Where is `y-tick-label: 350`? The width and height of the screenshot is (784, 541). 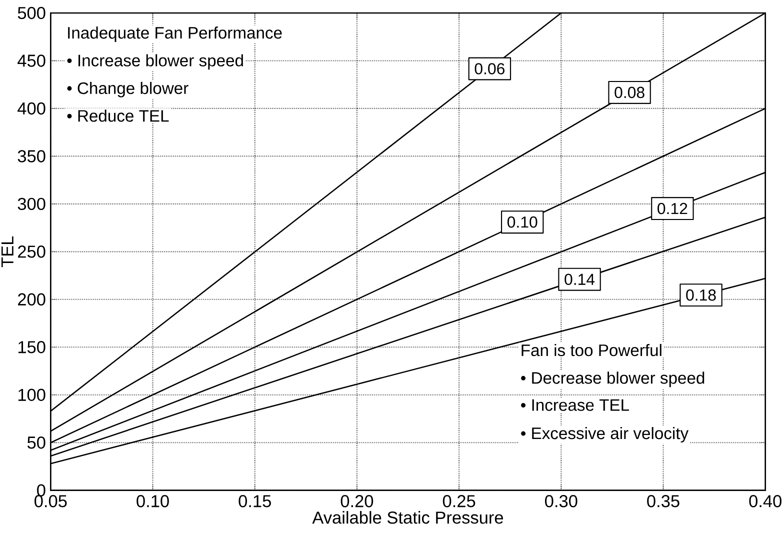
y-tick-label: 350 is located at coordinates (32, 156).